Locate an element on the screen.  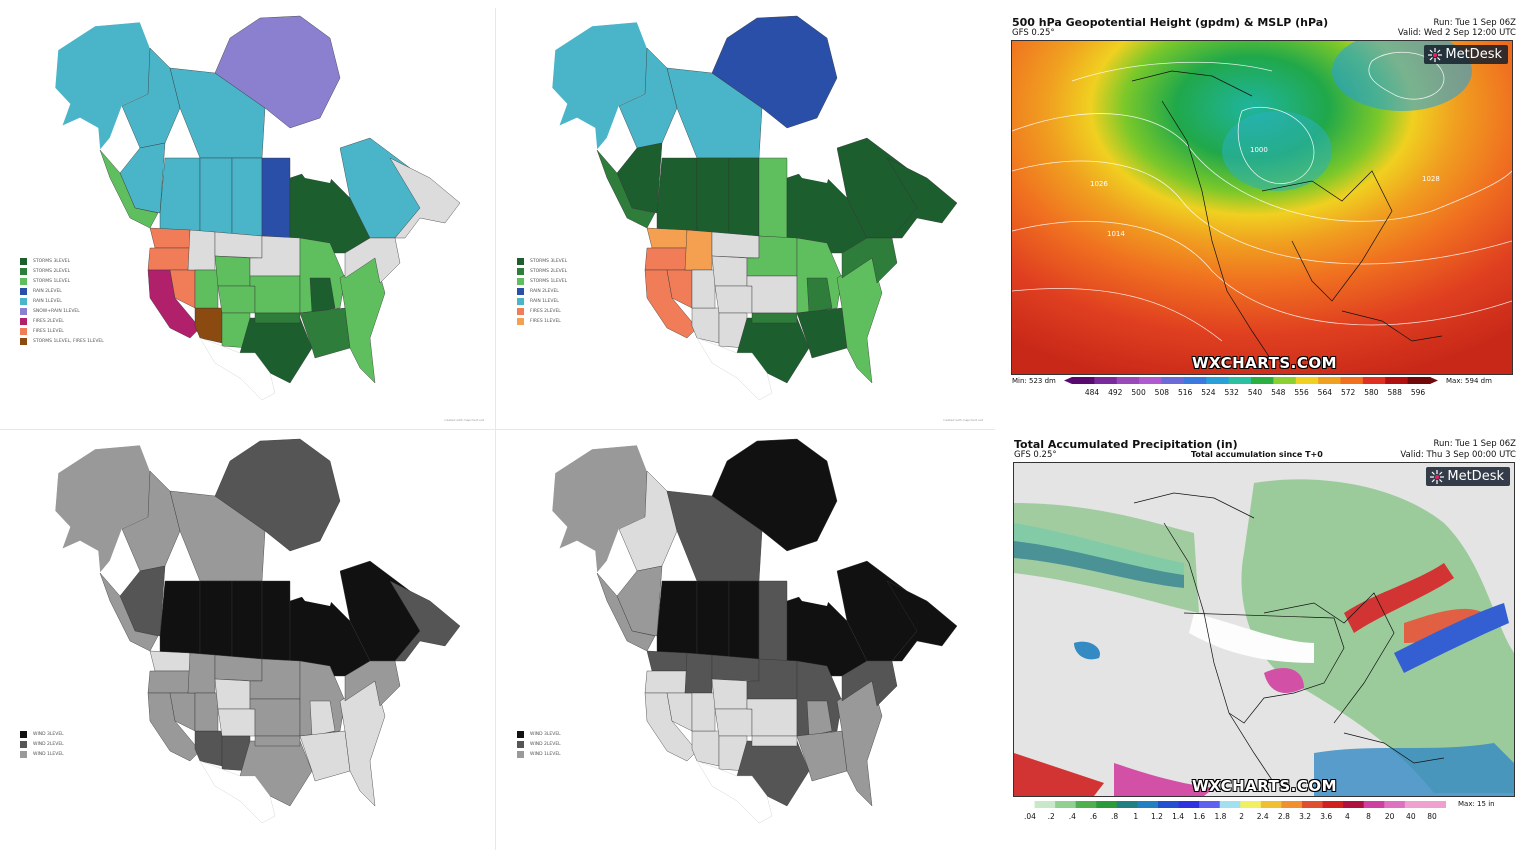
region-atlantic is located at coordinates (922, 198).